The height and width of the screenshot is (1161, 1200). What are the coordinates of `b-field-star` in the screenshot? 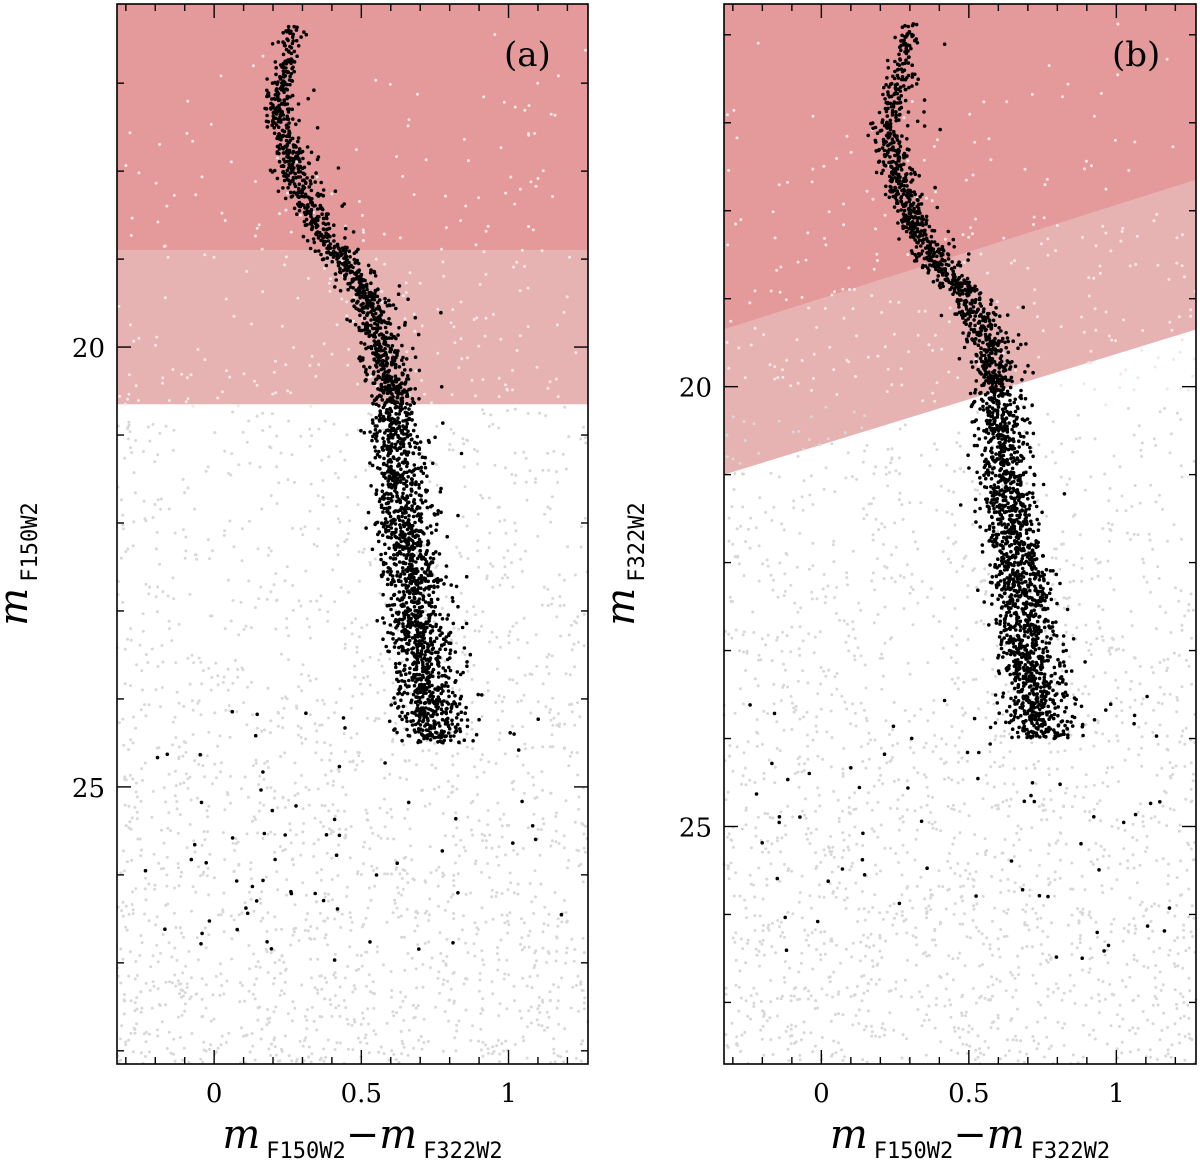 It's located at (838, 994).